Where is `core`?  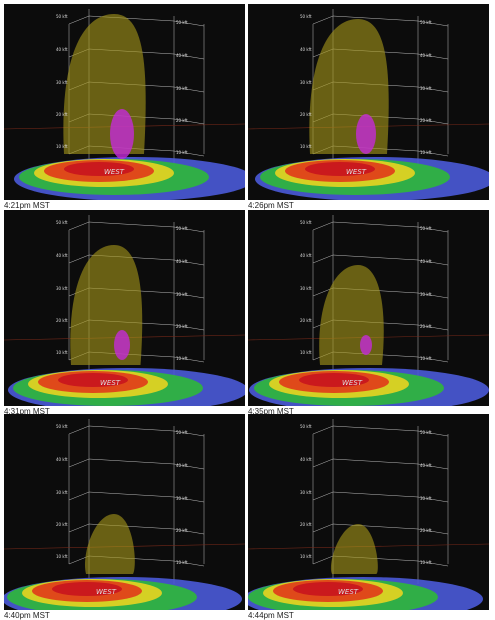 core is located at coordinates (366, 134).